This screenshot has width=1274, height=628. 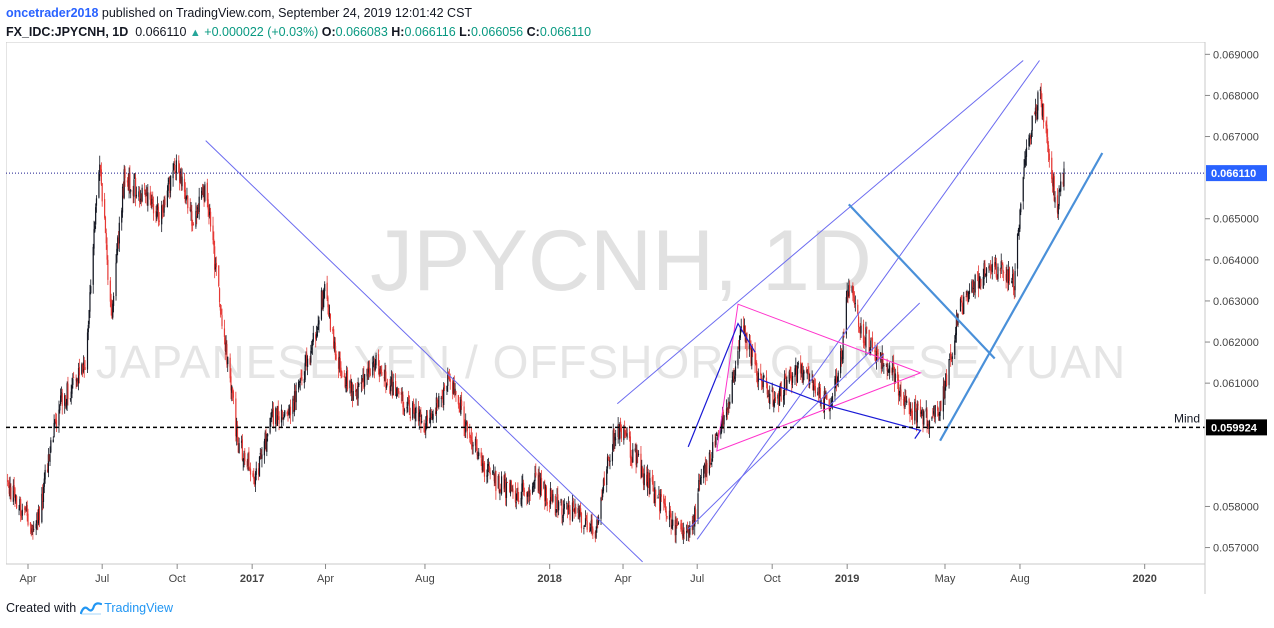 What do you see at coordinates (611, 362) in the screenshot?
I see `watermark-subtitle: JAPANESE YEN / OFFSHORE CHINESE YUAN` at bounding box center [611, 362].